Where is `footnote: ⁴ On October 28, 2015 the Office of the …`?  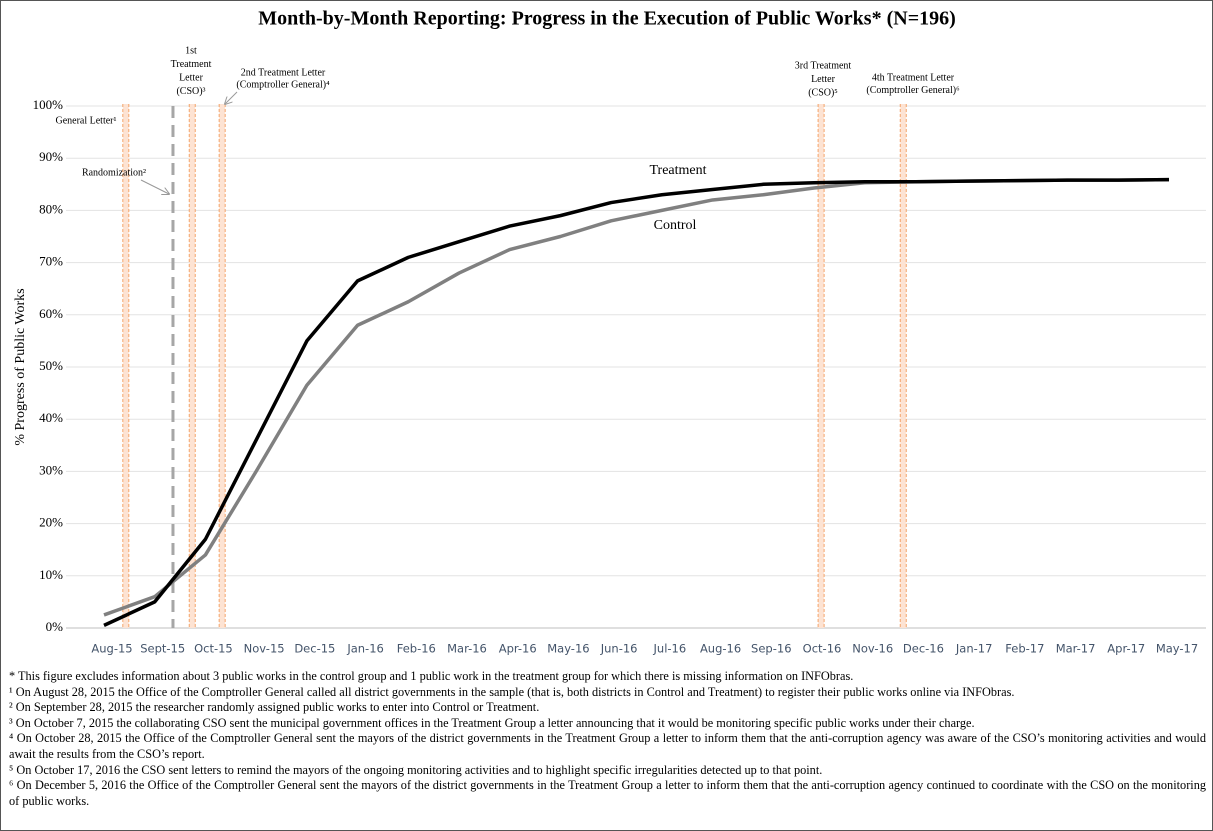
footnote: ⁴ On October 28, 2015 the Office of the … is located at coordinates (607, 746).